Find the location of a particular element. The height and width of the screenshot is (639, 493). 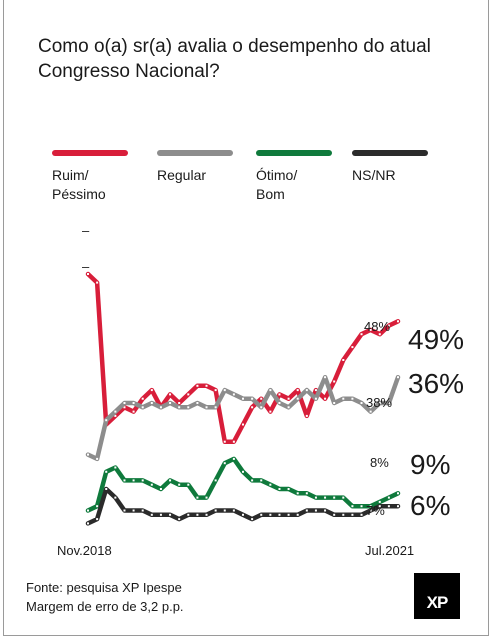

end-label-small-2: 38% is located at coordinates (379, 402).